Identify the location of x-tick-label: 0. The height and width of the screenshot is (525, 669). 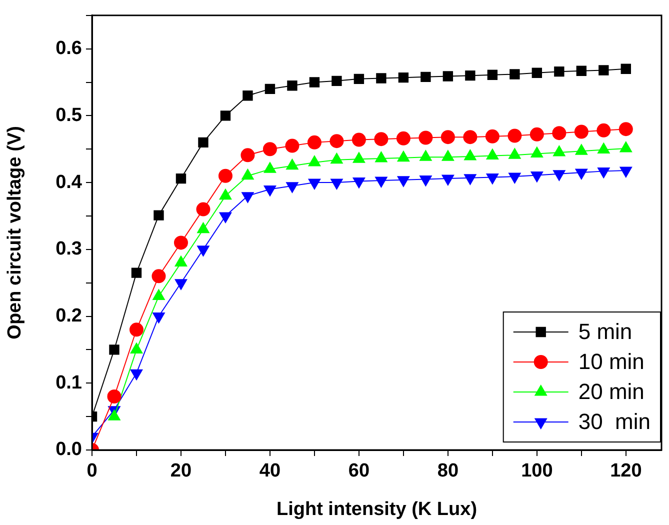
(92, 471).